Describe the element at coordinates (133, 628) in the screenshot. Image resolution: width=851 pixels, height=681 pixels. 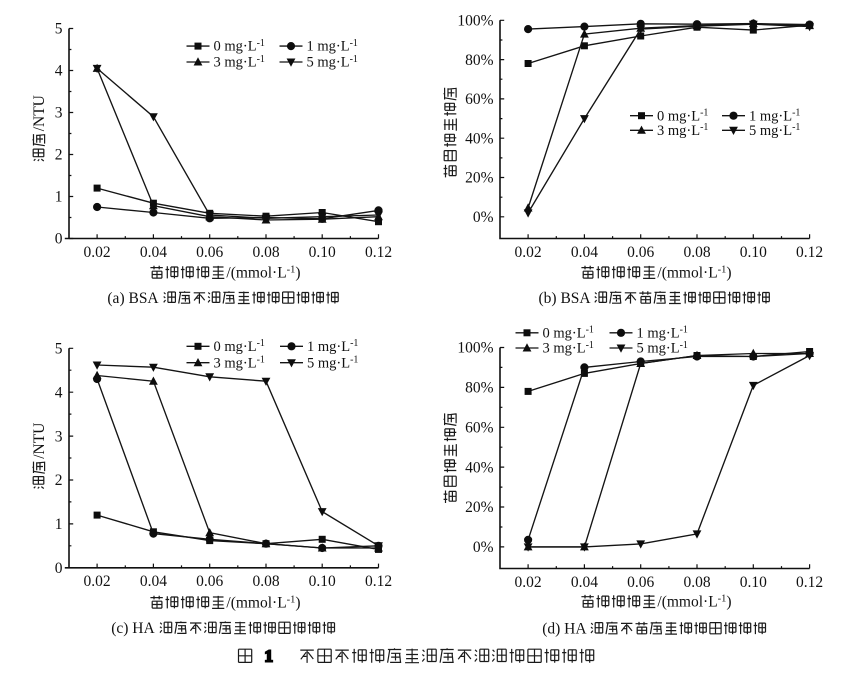
I see `svg-text: (c) HA` at that location.